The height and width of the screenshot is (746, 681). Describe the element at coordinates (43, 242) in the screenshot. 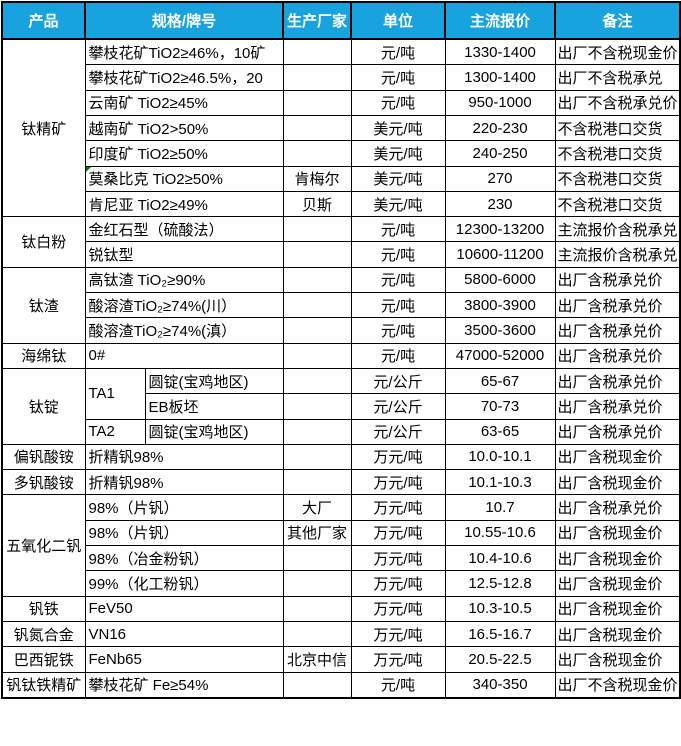

I see `cell-product: 钛白粉` at that location.